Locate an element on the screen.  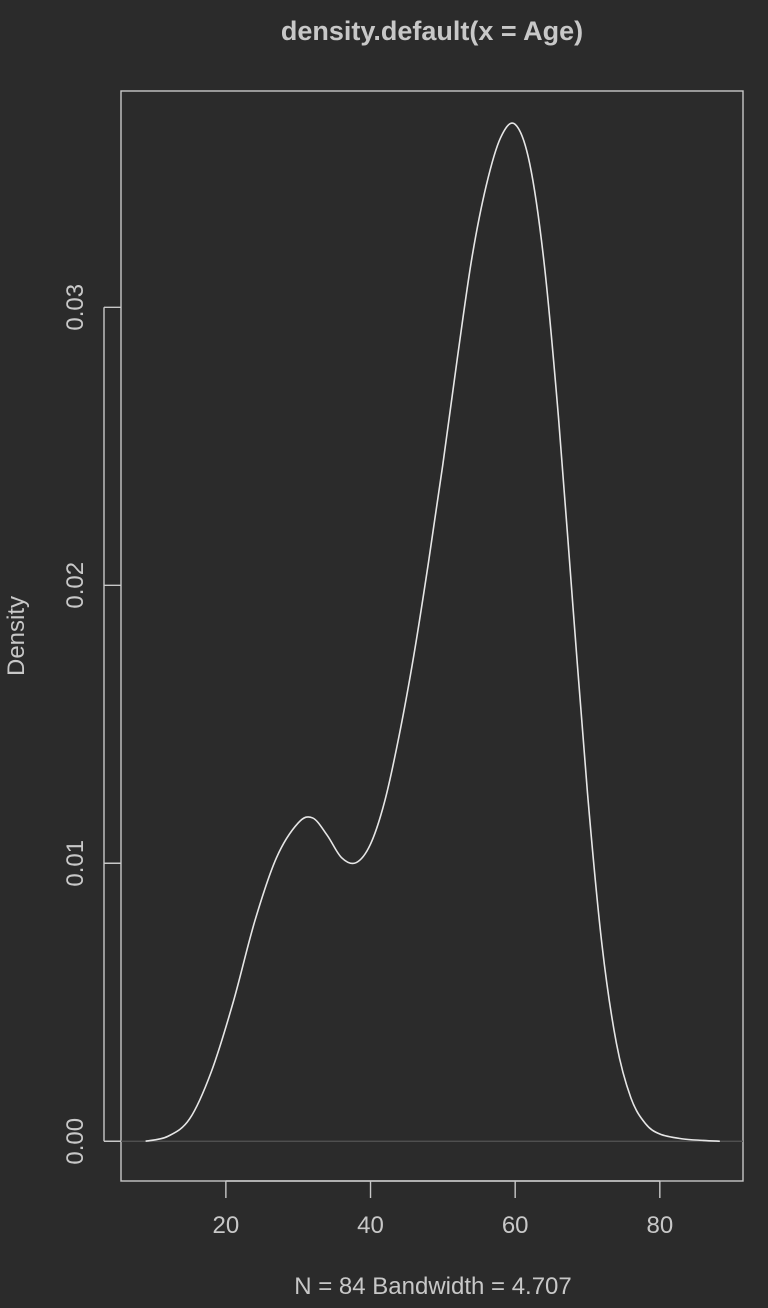
x-tick-label: 60 is located at coordinates (515, 1225).